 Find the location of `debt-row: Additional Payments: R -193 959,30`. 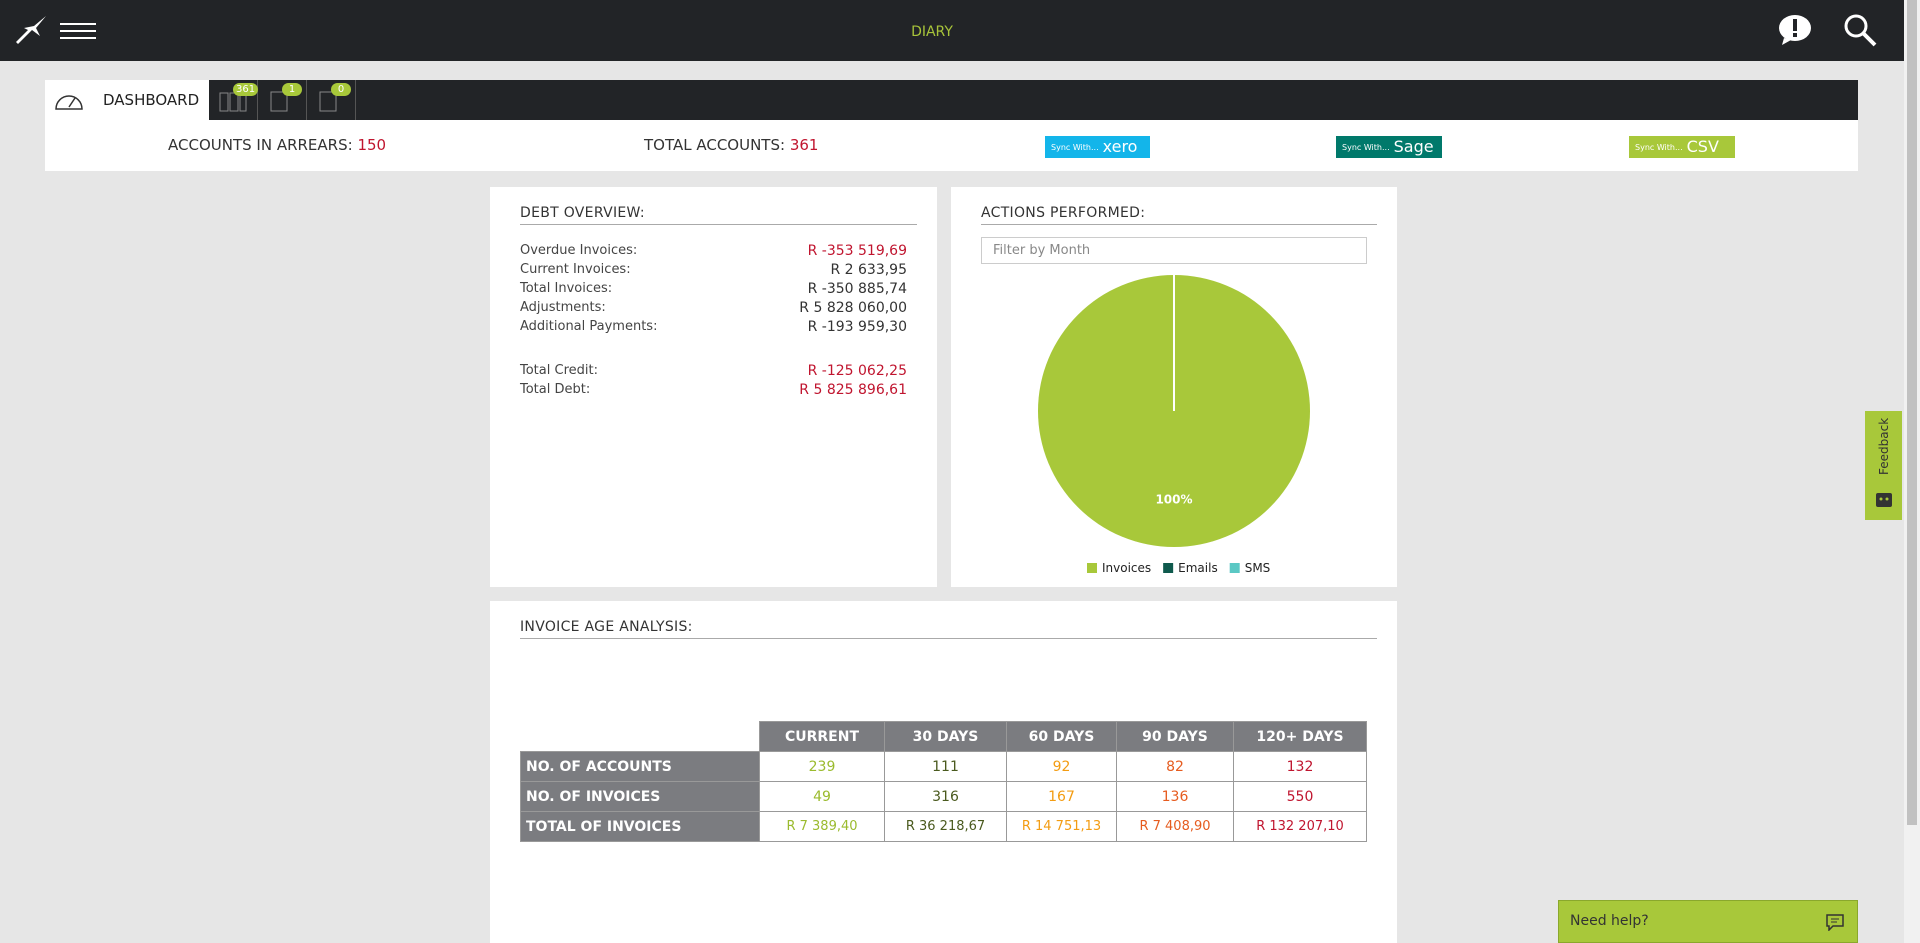

debt-row: Additional Payments: R -193 959,30 is located at coordinates (713, 327).